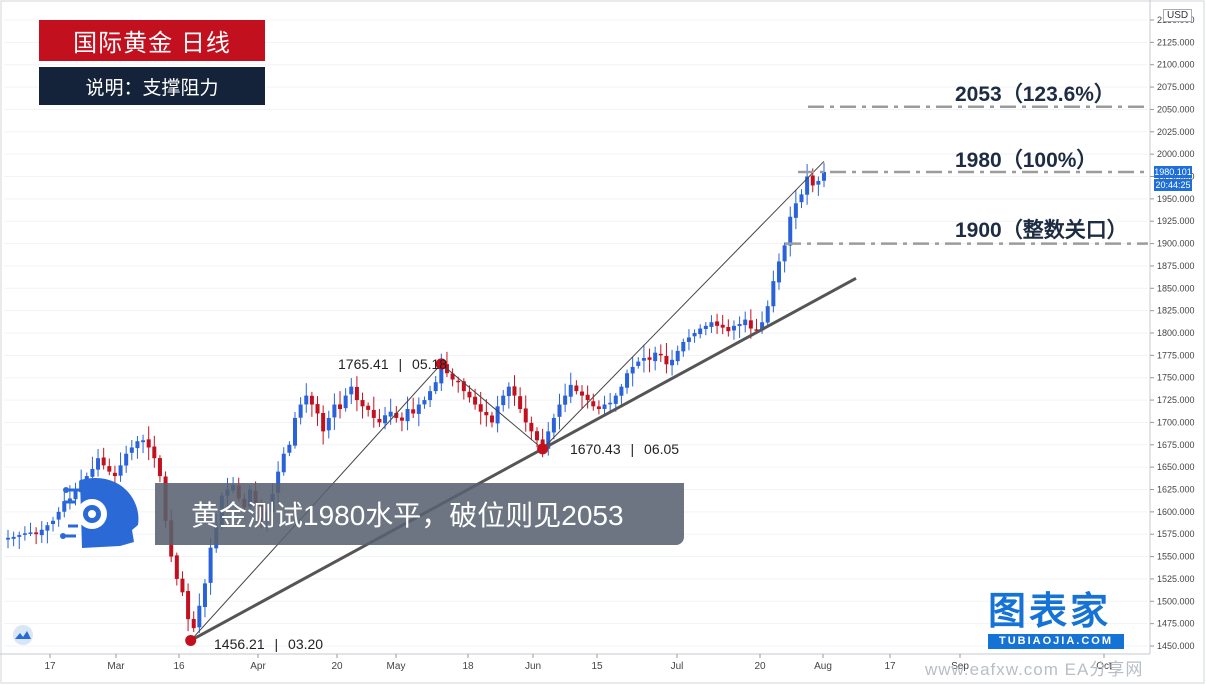 The width and height of the screenshot is (1206, 685). I want to click on y-tick-label: 2050.000, so click(1176, 109).